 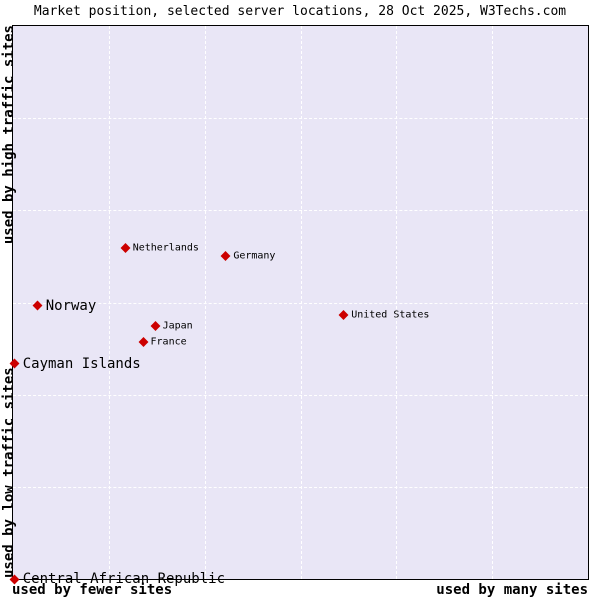 I want to click on data-point-france: France, so click(x=162, y=342).